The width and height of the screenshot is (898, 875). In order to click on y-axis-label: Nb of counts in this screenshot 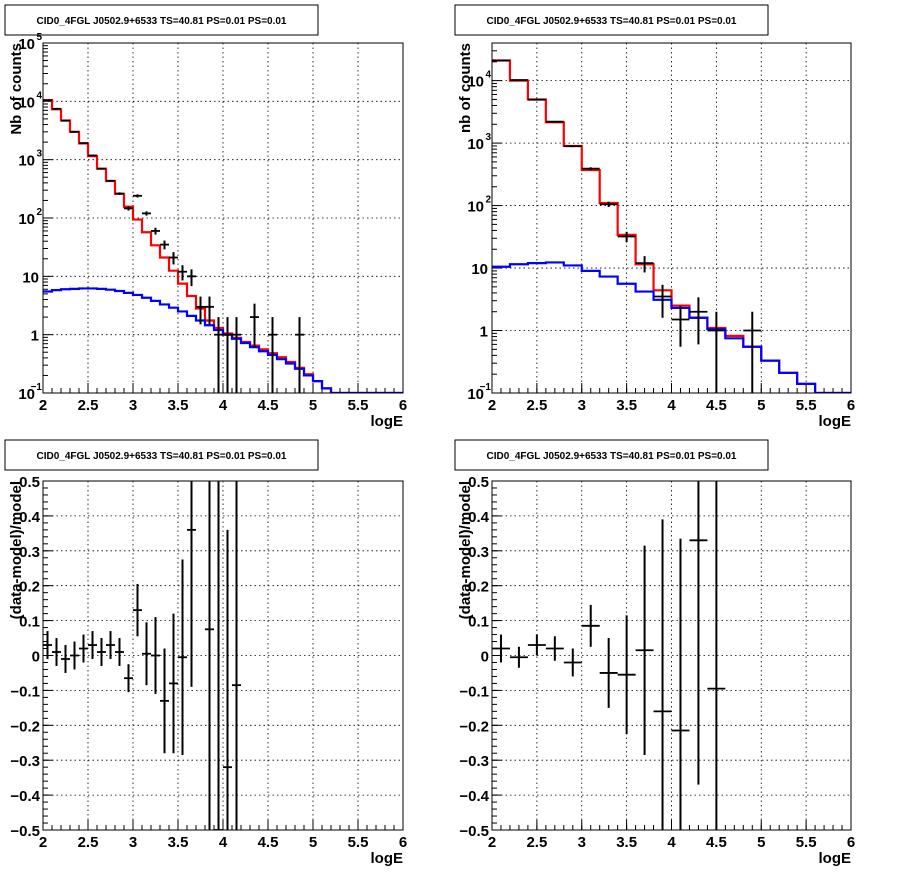, I will do `click(16, 89)`.